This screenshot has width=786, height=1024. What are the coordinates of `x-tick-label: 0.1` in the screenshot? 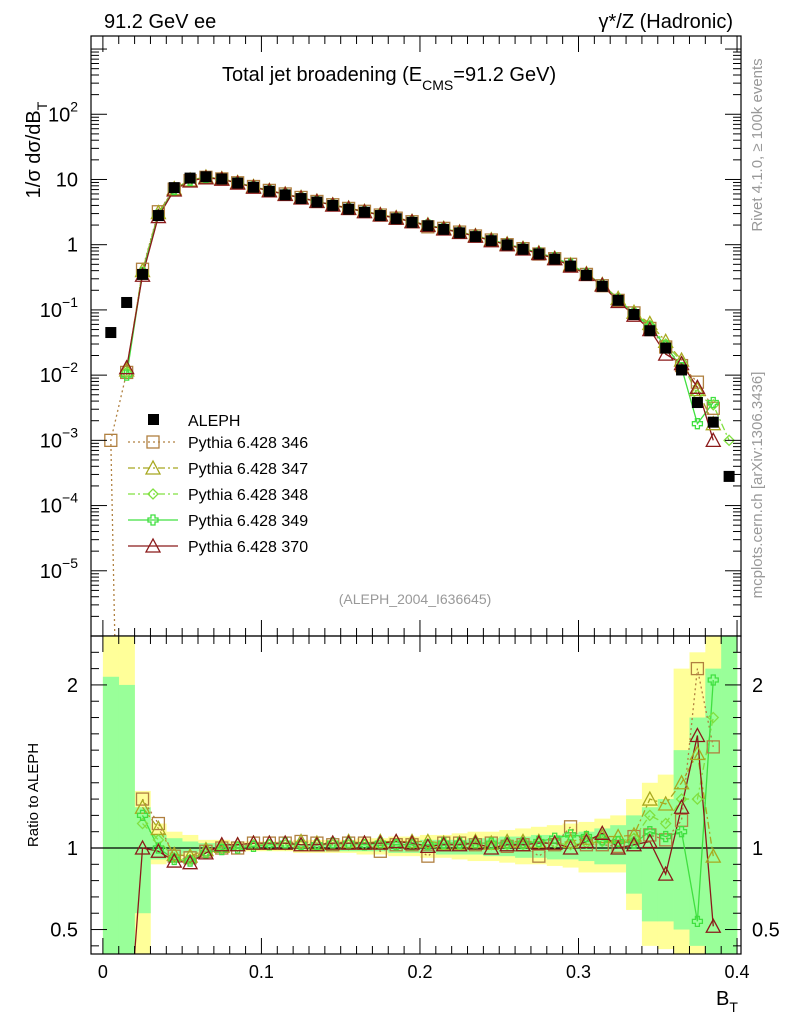 It's located at (261, 972).